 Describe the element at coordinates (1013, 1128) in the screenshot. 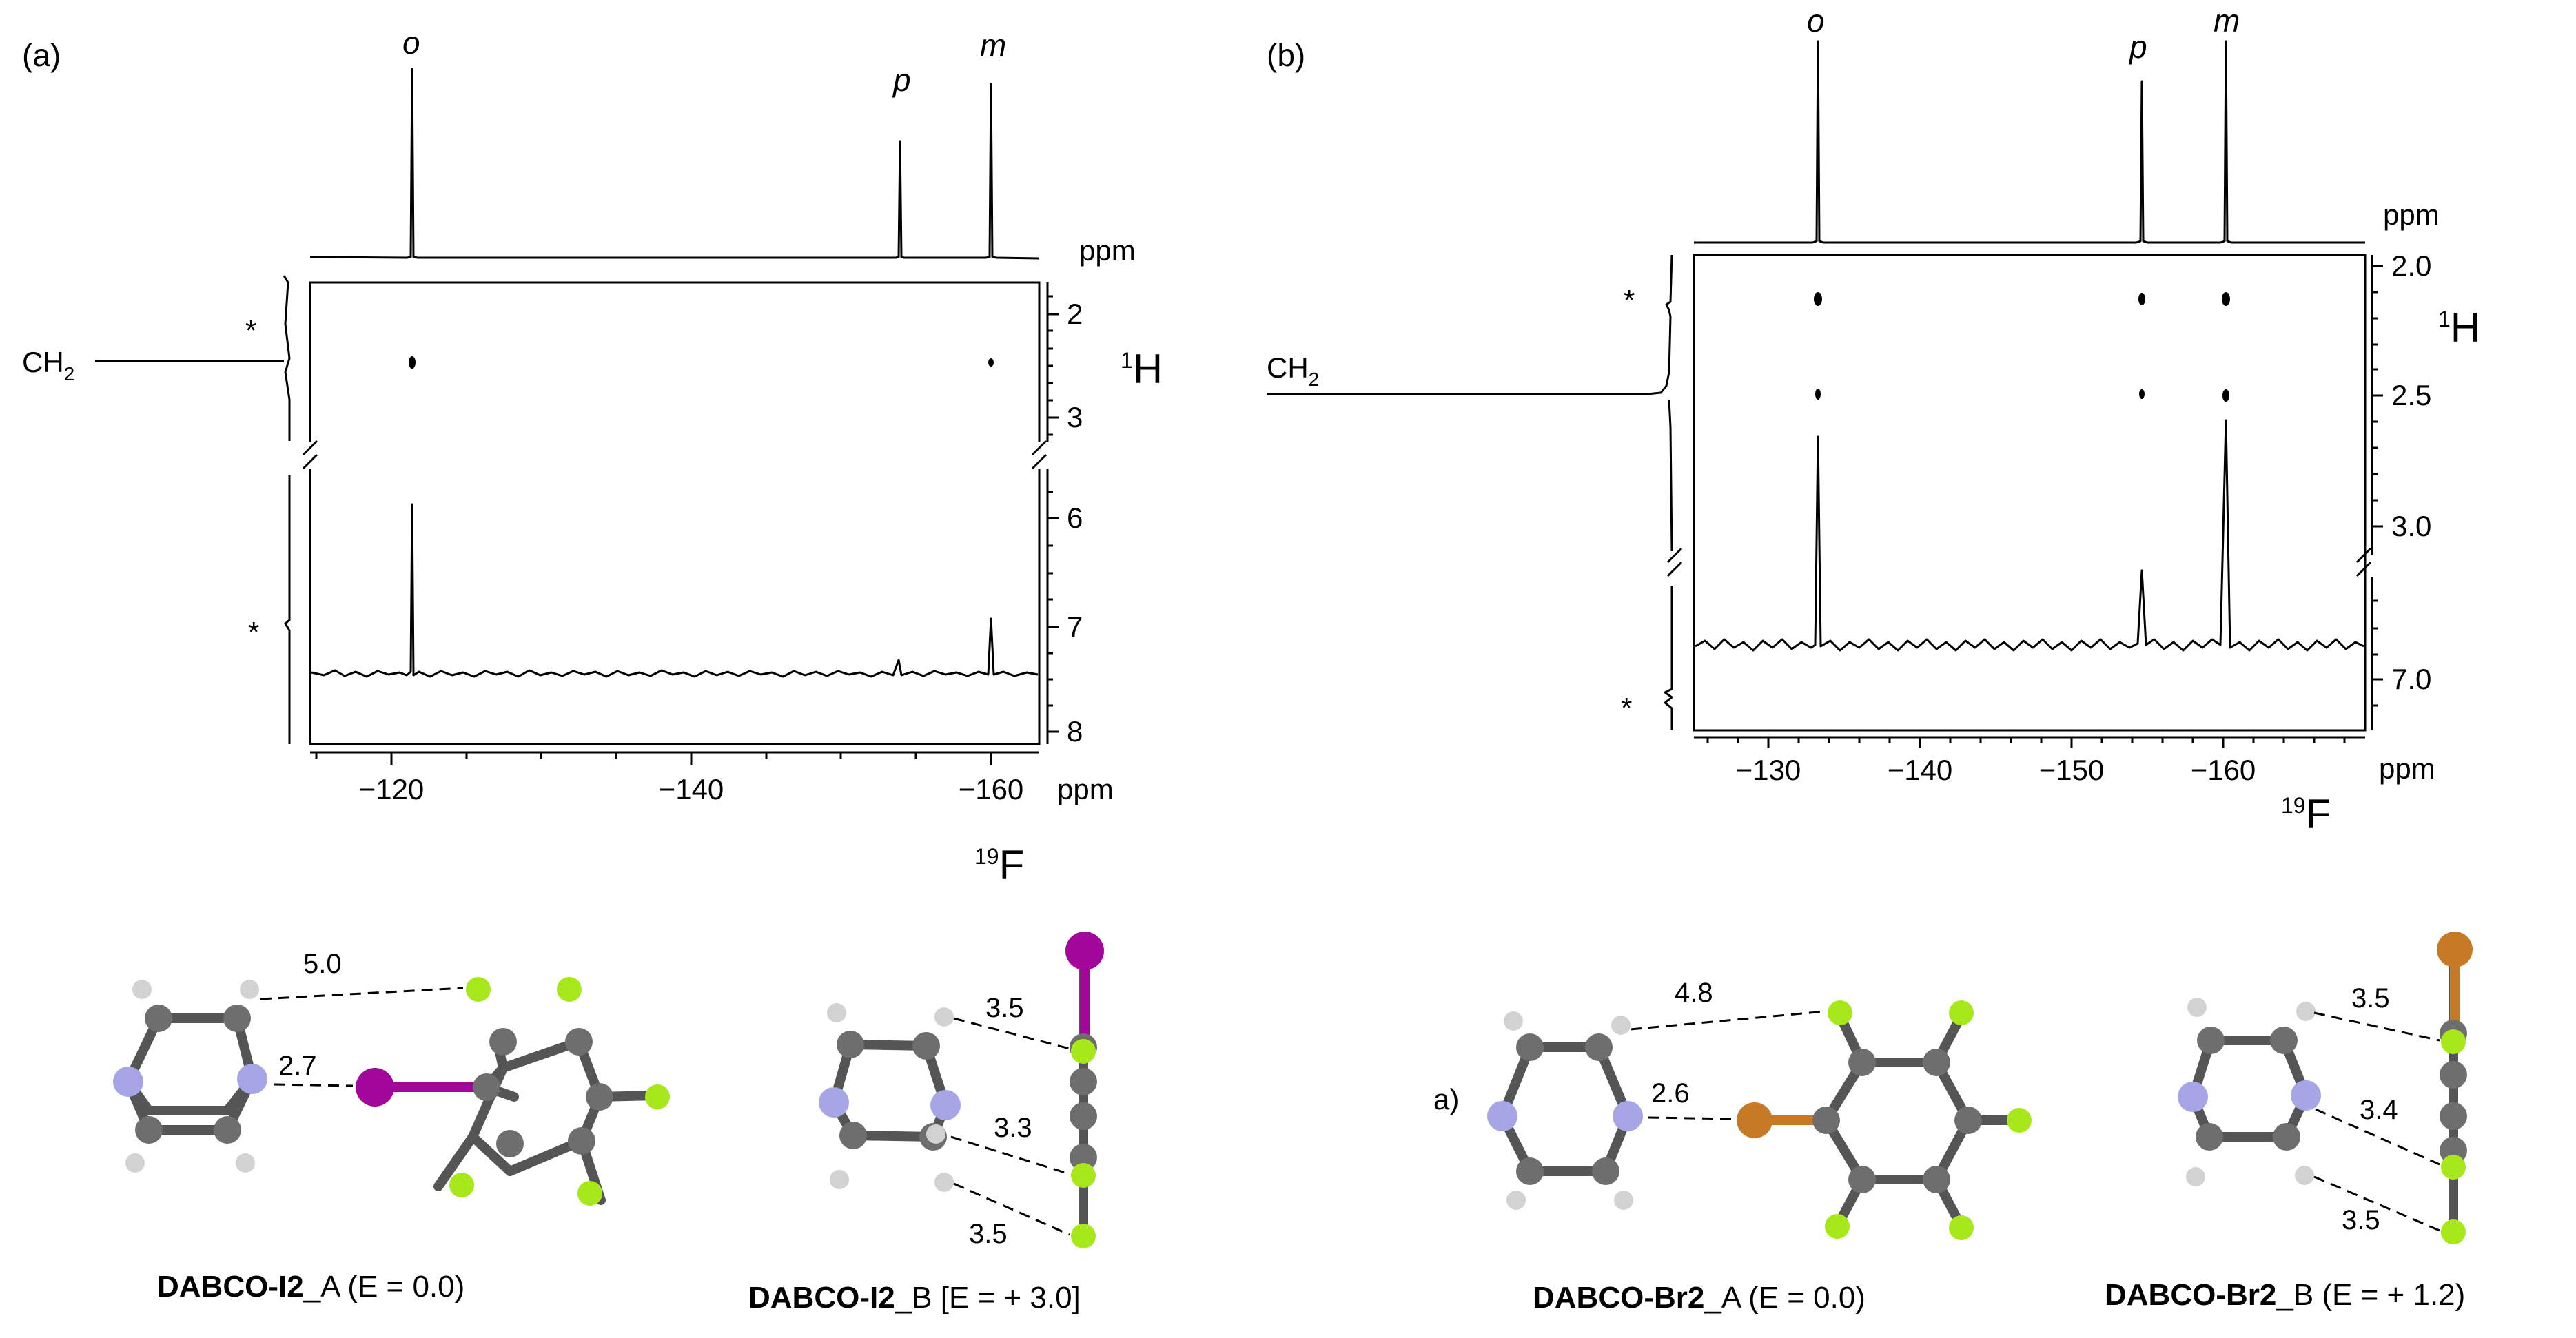

I see `distance-2: 3.3` at that location.